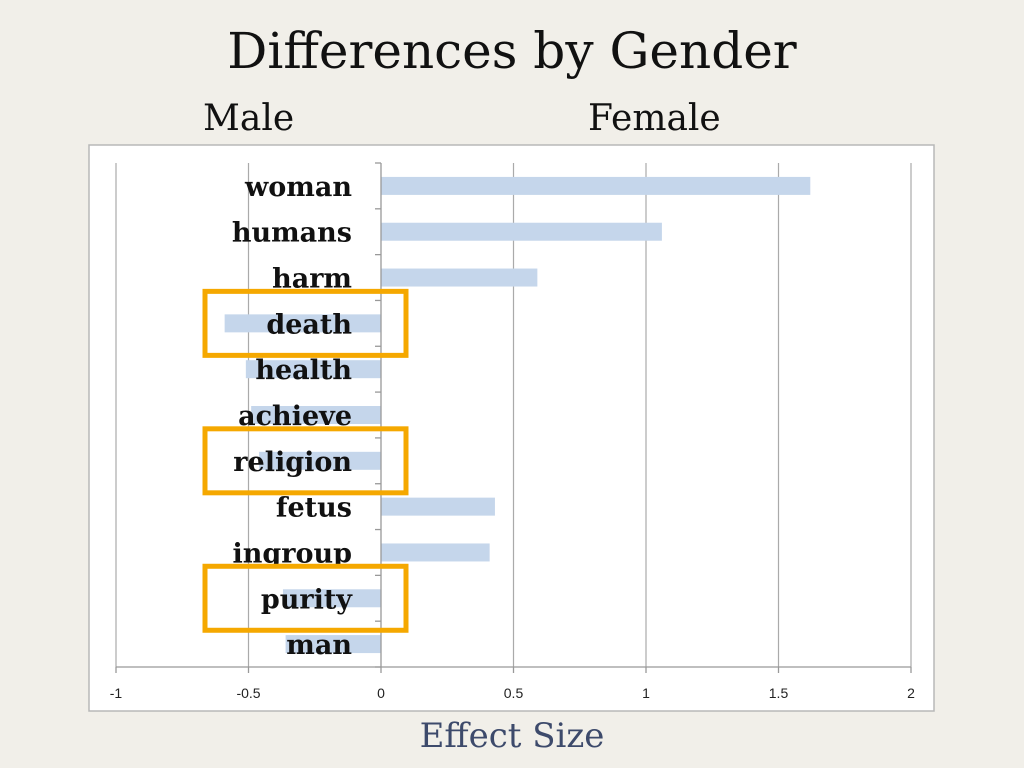  Describe the element at coordinates (521, 231) in the screenshot. I see `bar-humans` at that location.